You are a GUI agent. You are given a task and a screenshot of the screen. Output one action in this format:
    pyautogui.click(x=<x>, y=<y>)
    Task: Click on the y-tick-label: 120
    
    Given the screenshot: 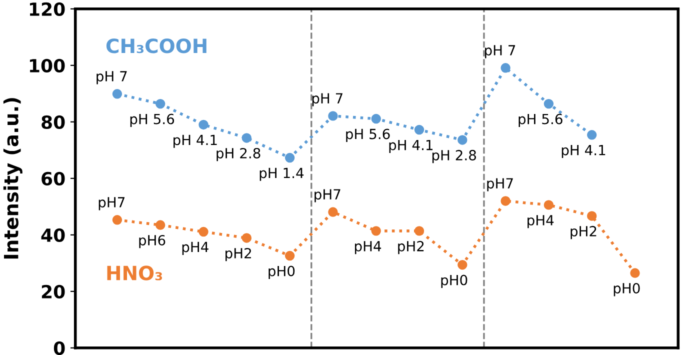 What is the action you would take?
    pyautogui.click(x=47, y=9)
    